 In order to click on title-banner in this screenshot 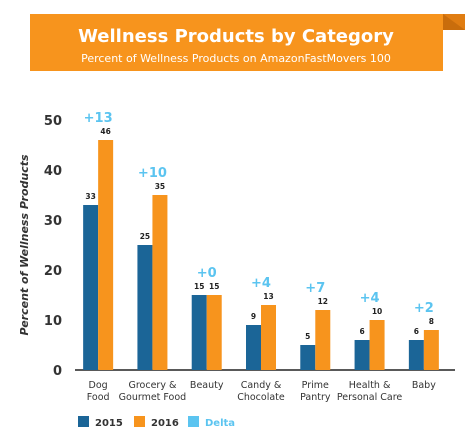, I will do `click(236, 42)`.